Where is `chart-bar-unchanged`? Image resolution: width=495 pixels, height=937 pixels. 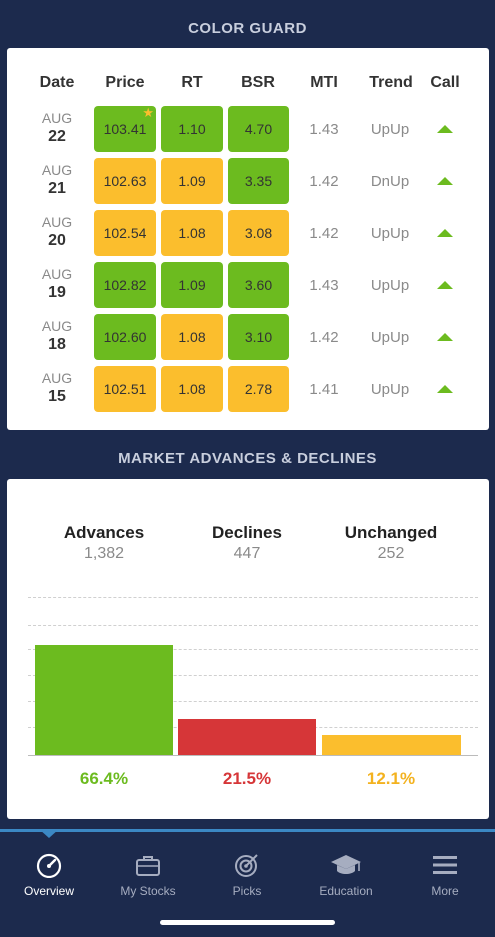
chart-bar-unchanged is located at coordinates (391, 745).